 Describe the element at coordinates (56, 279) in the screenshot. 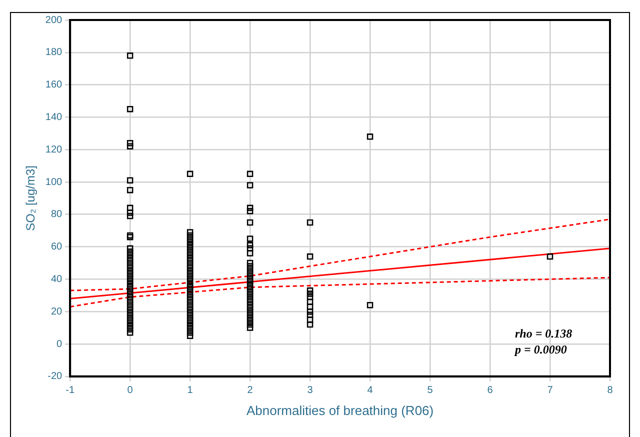

I see `y-tick-label: 40` at that location.